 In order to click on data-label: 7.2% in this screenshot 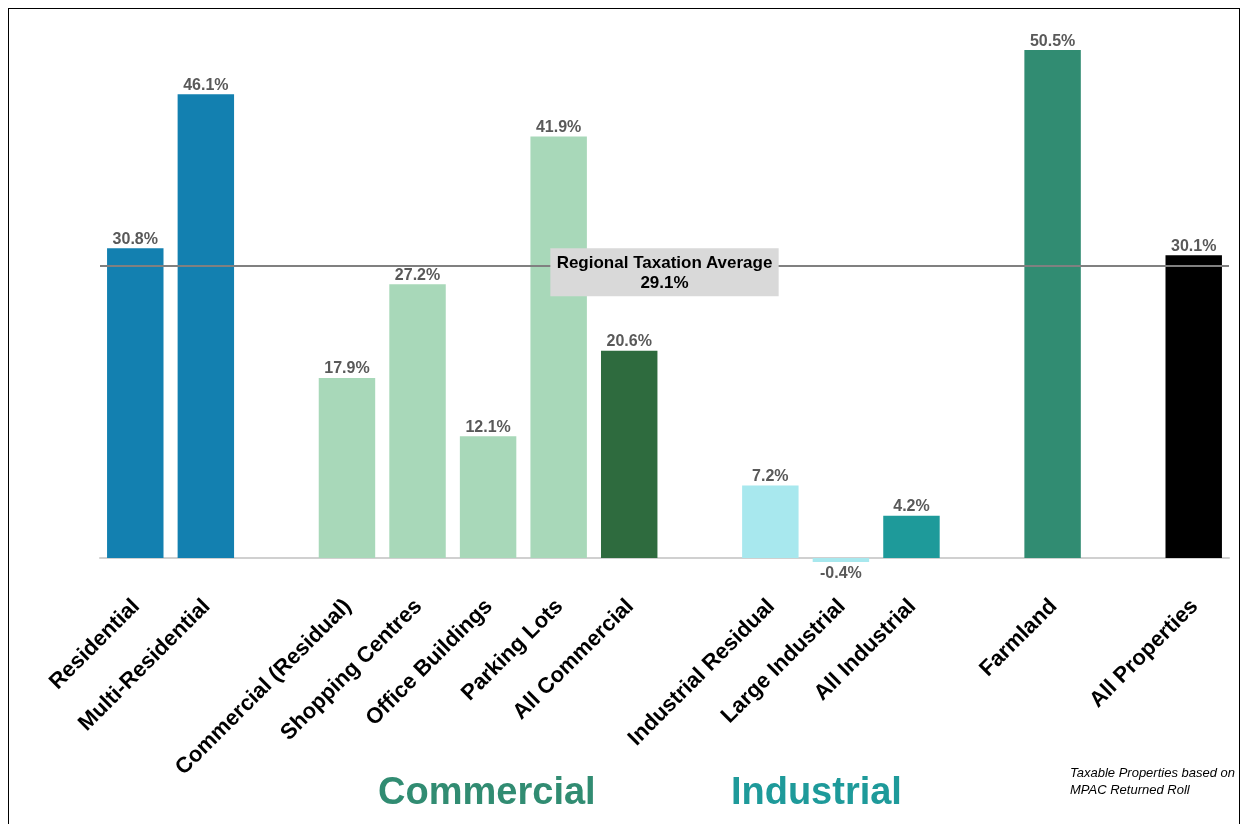, I will do `click(770, 476)`.